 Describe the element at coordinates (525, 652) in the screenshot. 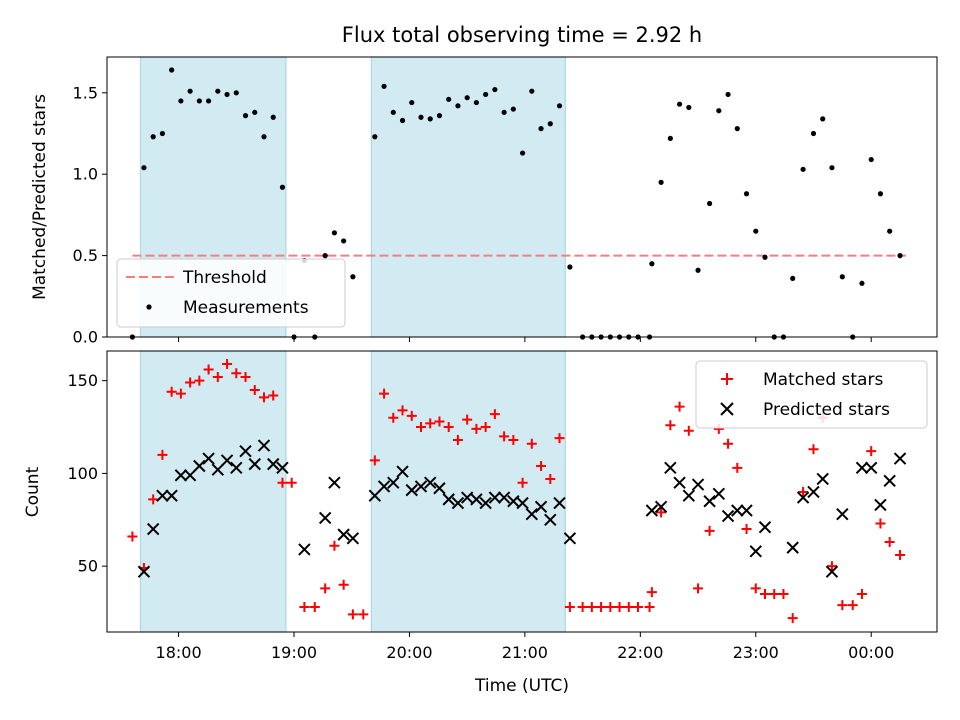

I see `x-tick-label: 21:00` at that location.